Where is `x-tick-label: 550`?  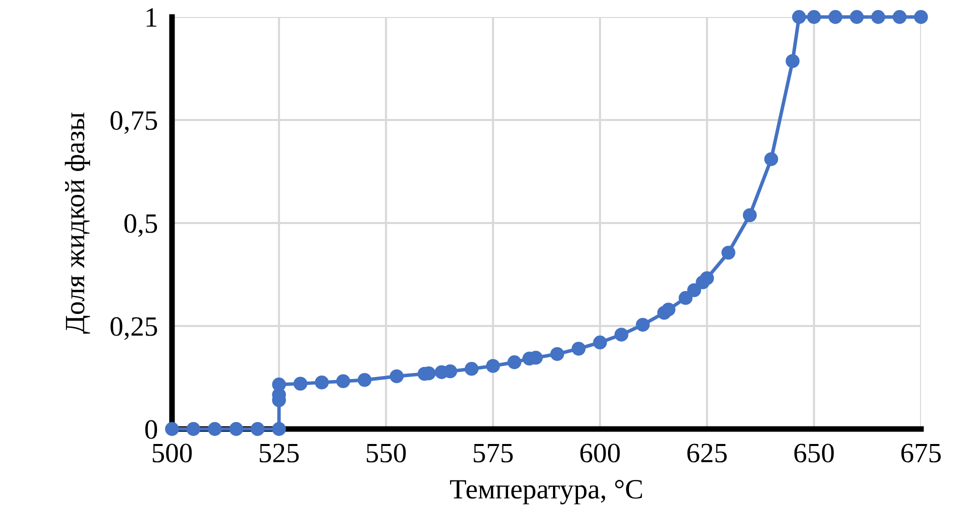
x-tick-label: 550 is located at coordinates (386, 453).